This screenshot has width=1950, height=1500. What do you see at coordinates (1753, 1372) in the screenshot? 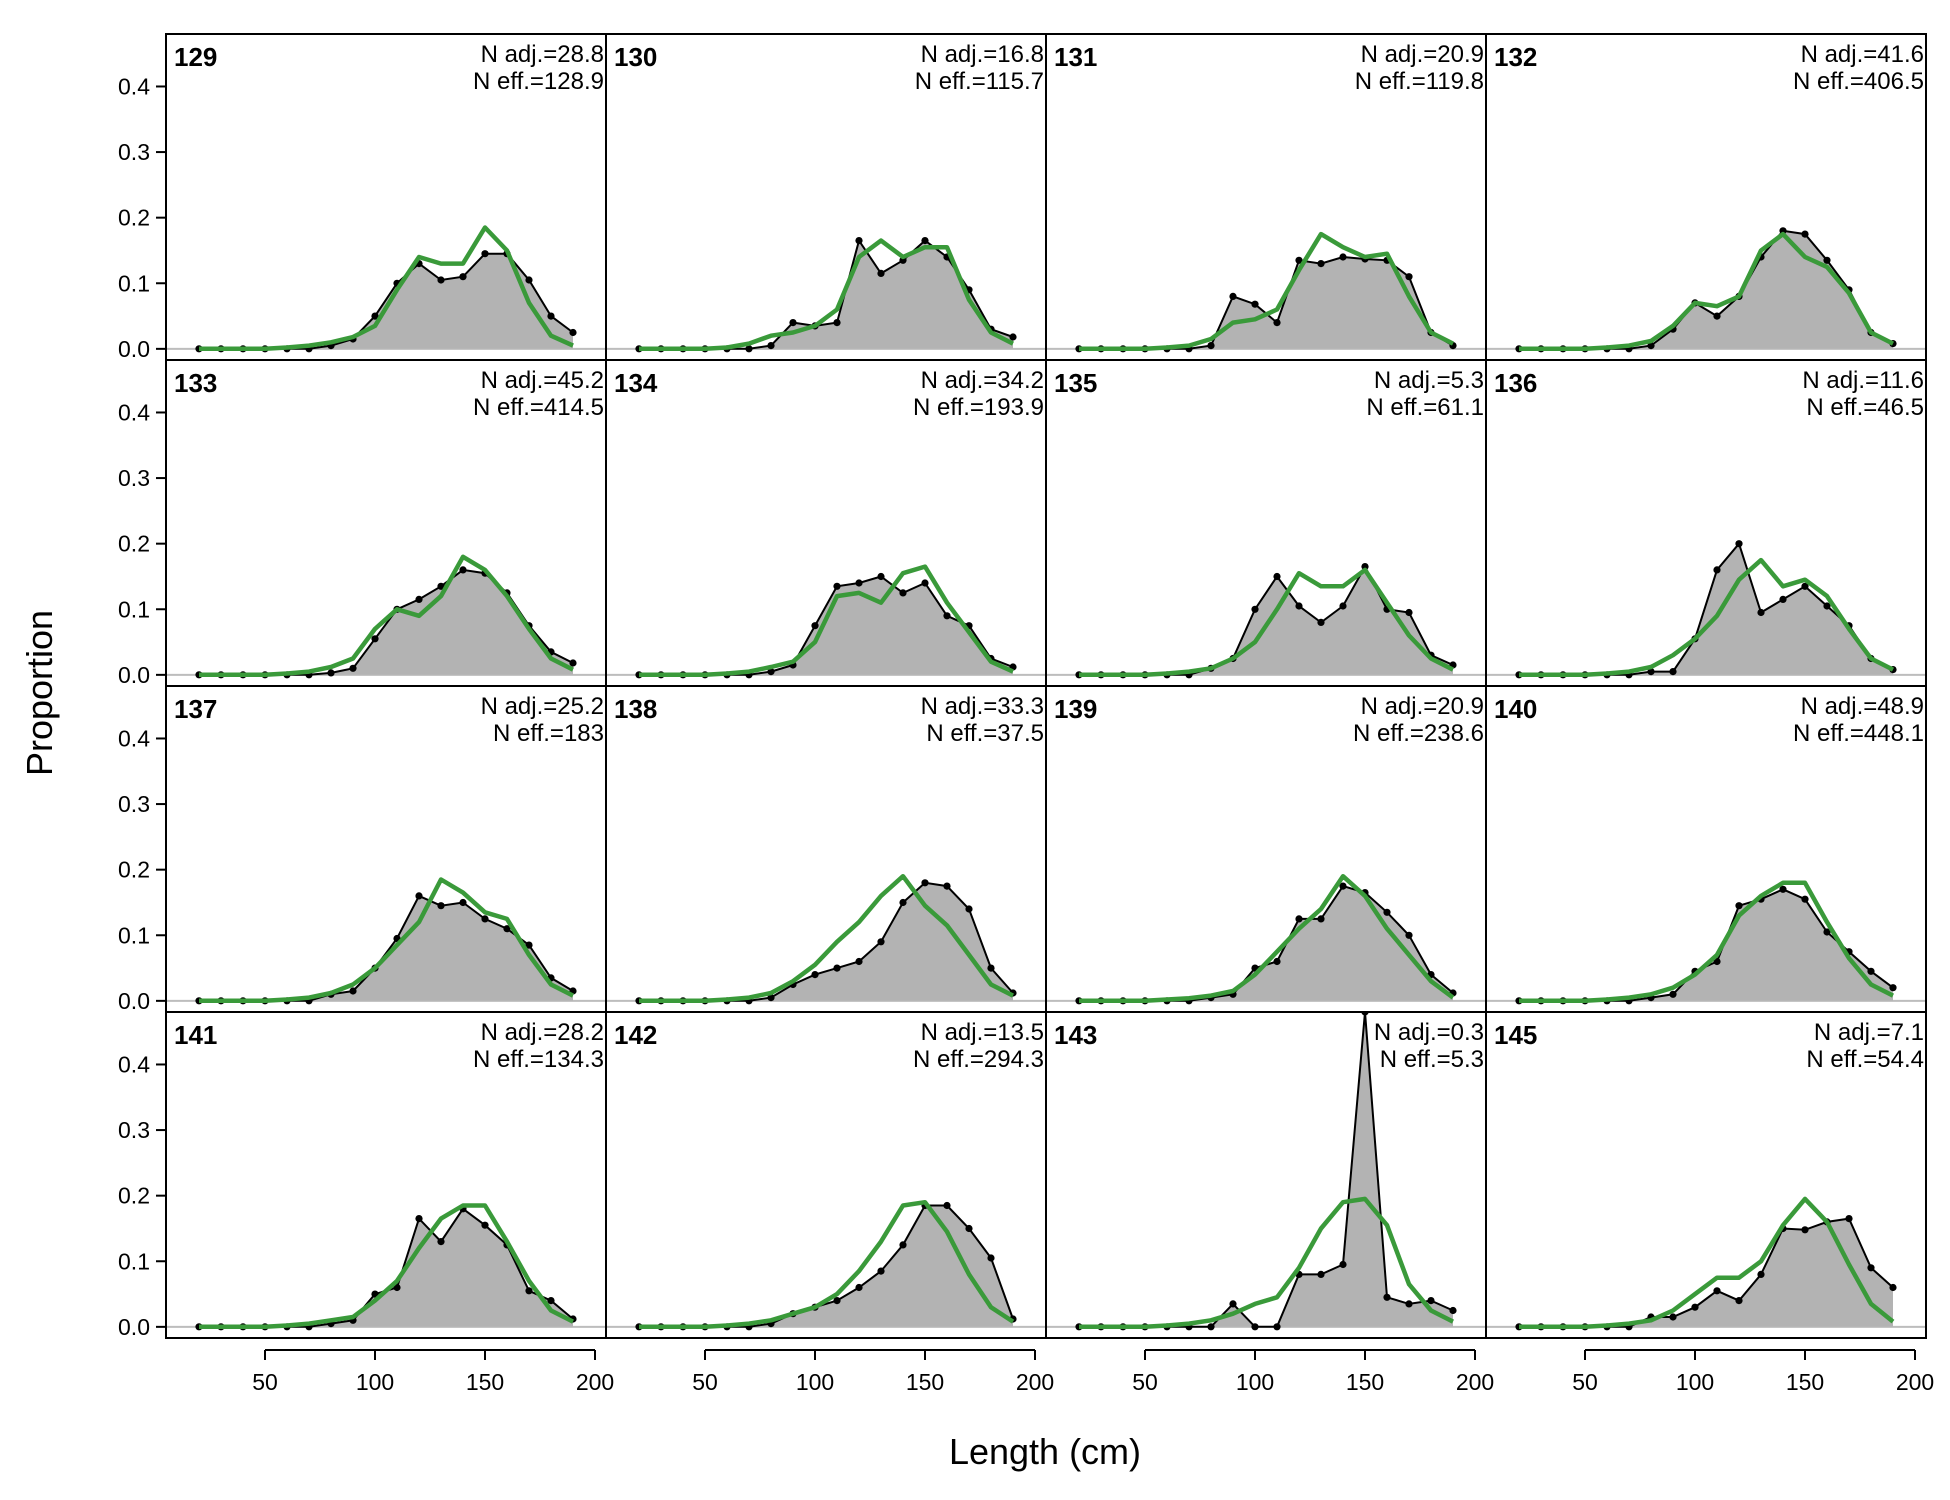
I see `x-axis-col-4: 50 100 150 200` at bounding box center [1753, 1372].